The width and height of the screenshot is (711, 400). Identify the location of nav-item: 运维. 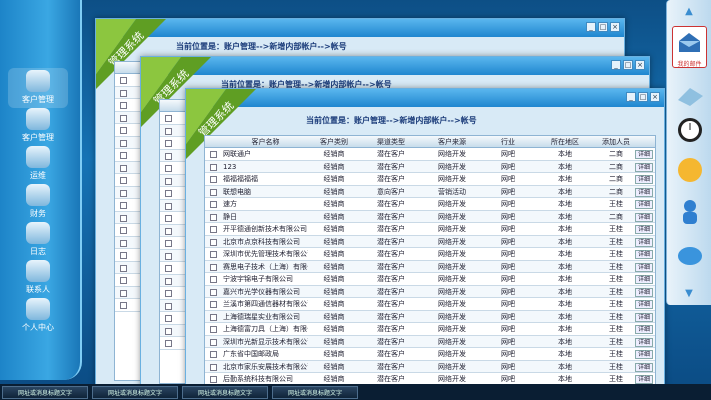
(38, 164).